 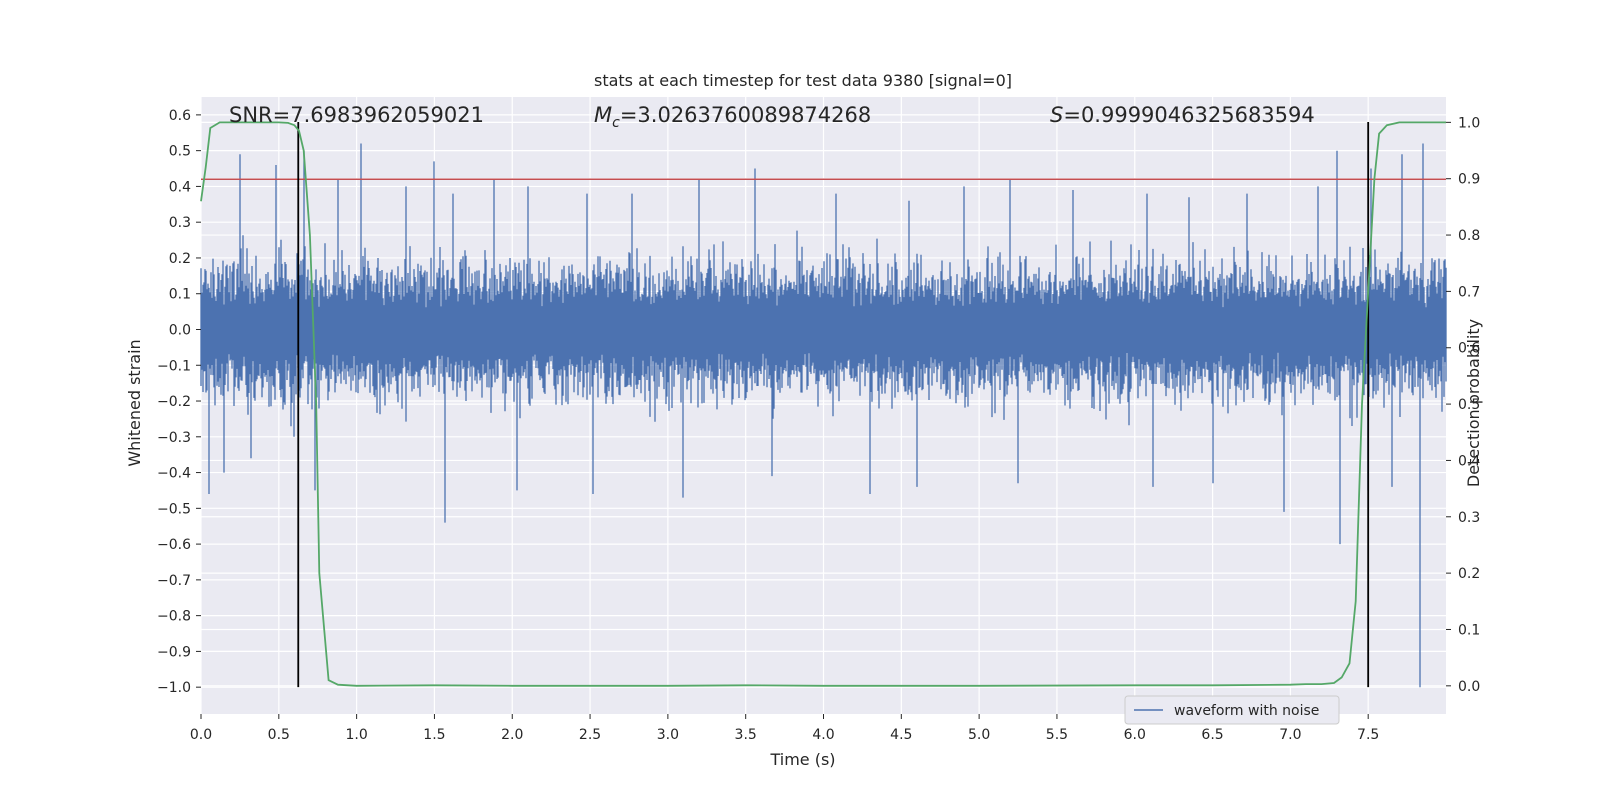 What do you see at coordinates (434, 735) in the screenshot?
I see `x-tick-label: 1.5` at bounding box center [434, 735].